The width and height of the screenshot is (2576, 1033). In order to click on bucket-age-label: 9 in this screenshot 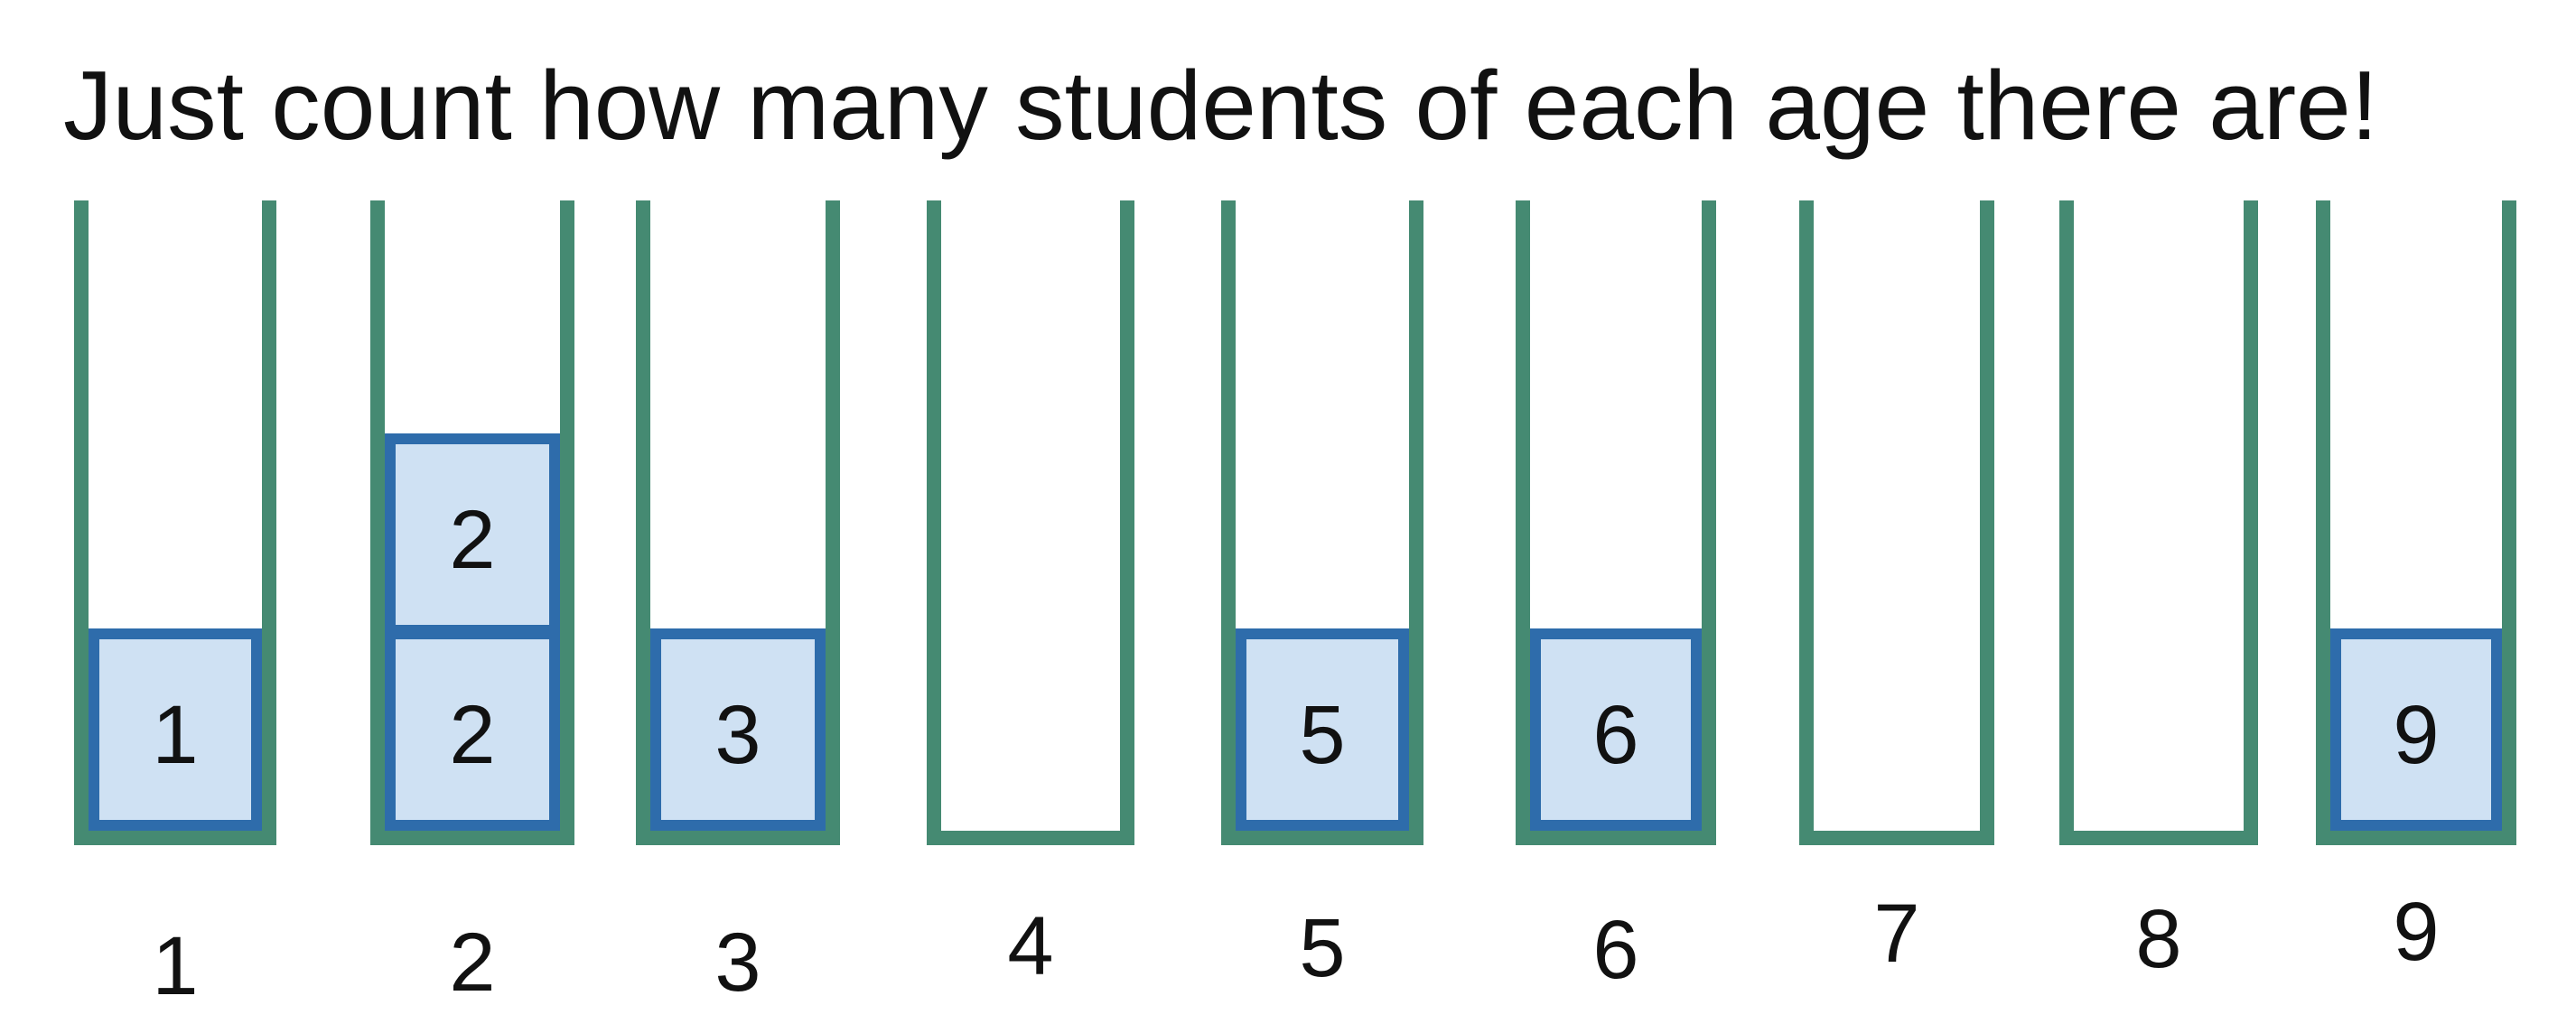, I will do `click(2416, 932)`.